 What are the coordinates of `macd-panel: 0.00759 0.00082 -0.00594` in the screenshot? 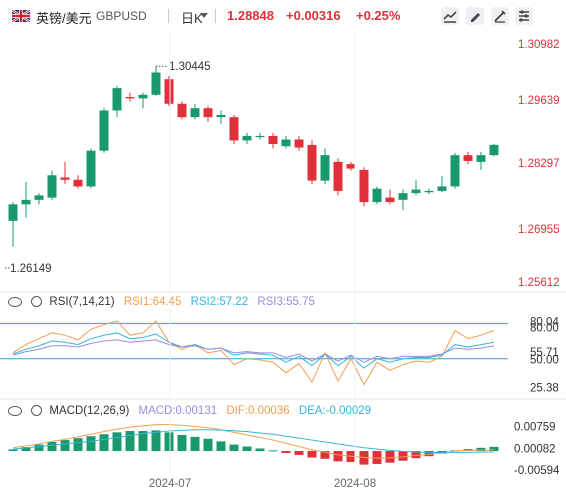 It's located at (284, 449).